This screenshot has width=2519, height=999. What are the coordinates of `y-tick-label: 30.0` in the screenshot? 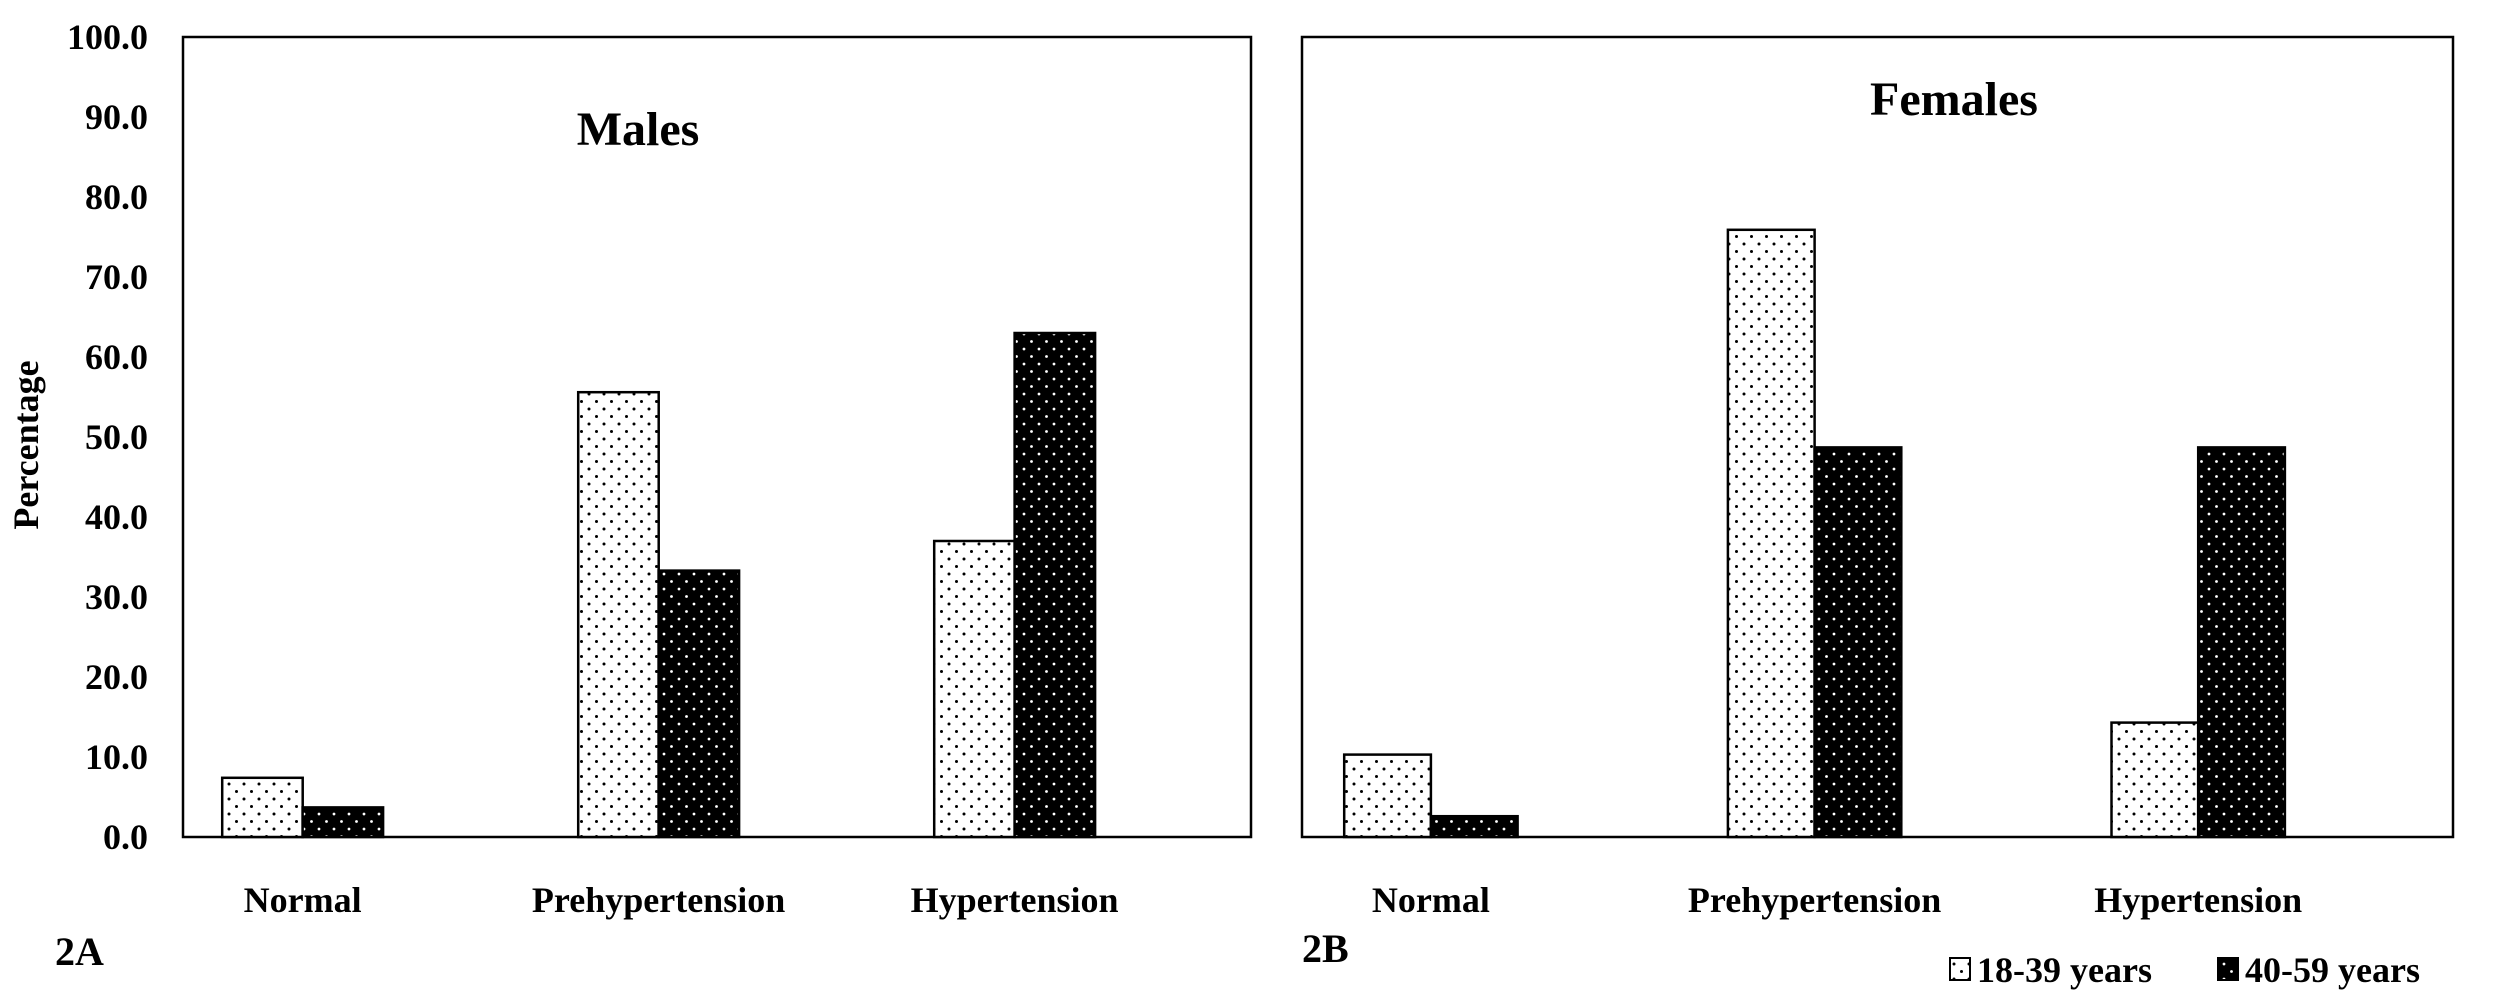 It's located at (116, 597).